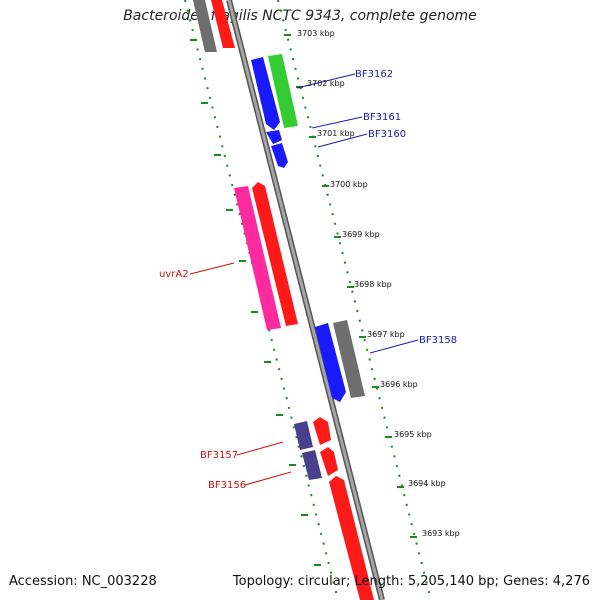 The height and width of the screenshot is (600, 600). Describe the element at coordinates (361, 234) in the screenshot. I see `tick-label: 3699 kbp` at that location.